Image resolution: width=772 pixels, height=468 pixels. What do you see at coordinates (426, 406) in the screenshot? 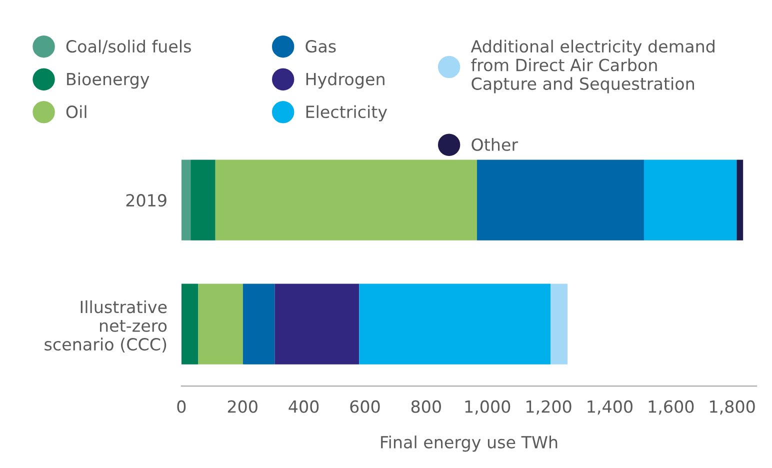
I see `x-tick-label: 800` at bounding box center [426, 406].